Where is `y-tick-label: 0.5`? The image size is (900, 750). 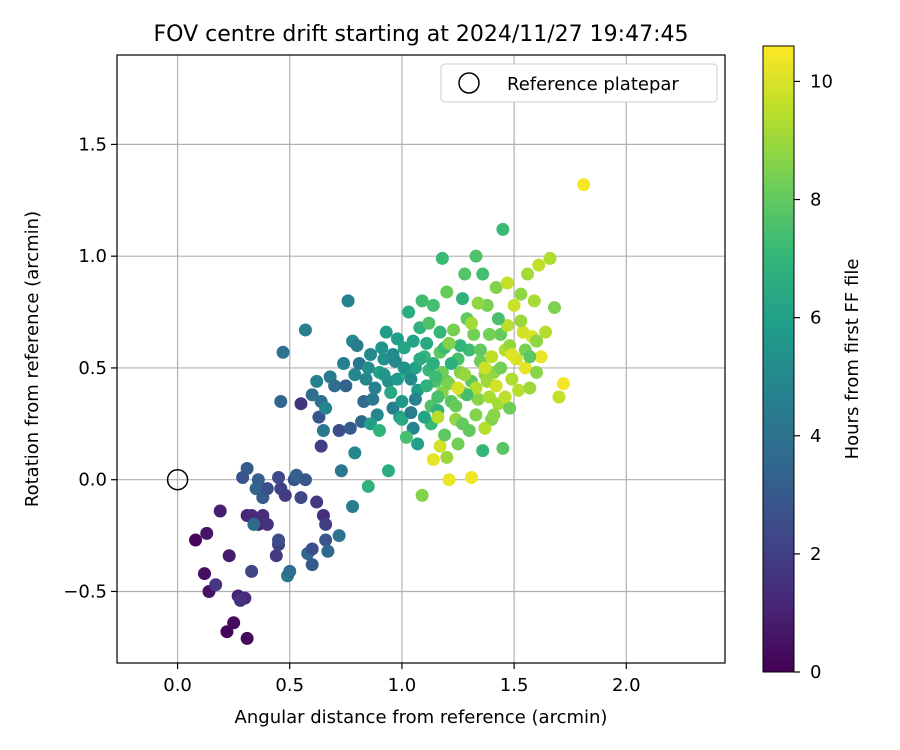
y-tick-label: 0.5 is located at coordinates (92, 368).